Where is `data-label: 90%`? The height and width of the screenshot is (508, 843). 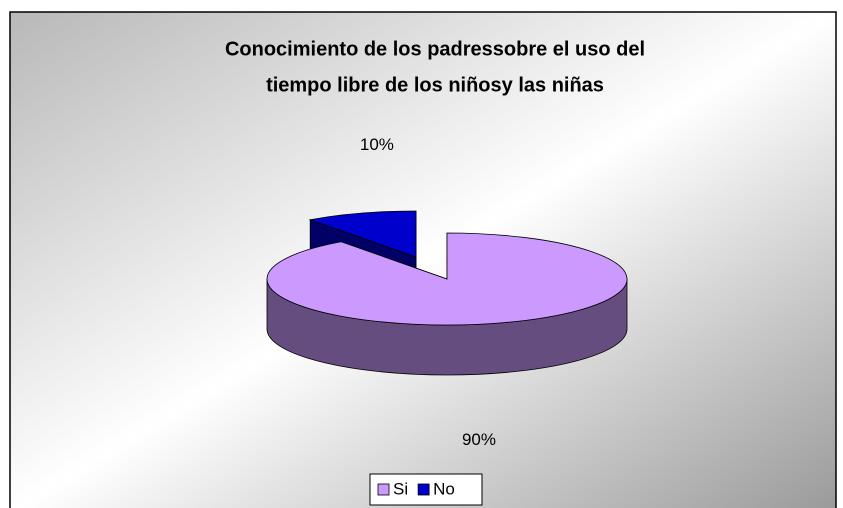
data-label: 90% is located at coordinates (479, 439).